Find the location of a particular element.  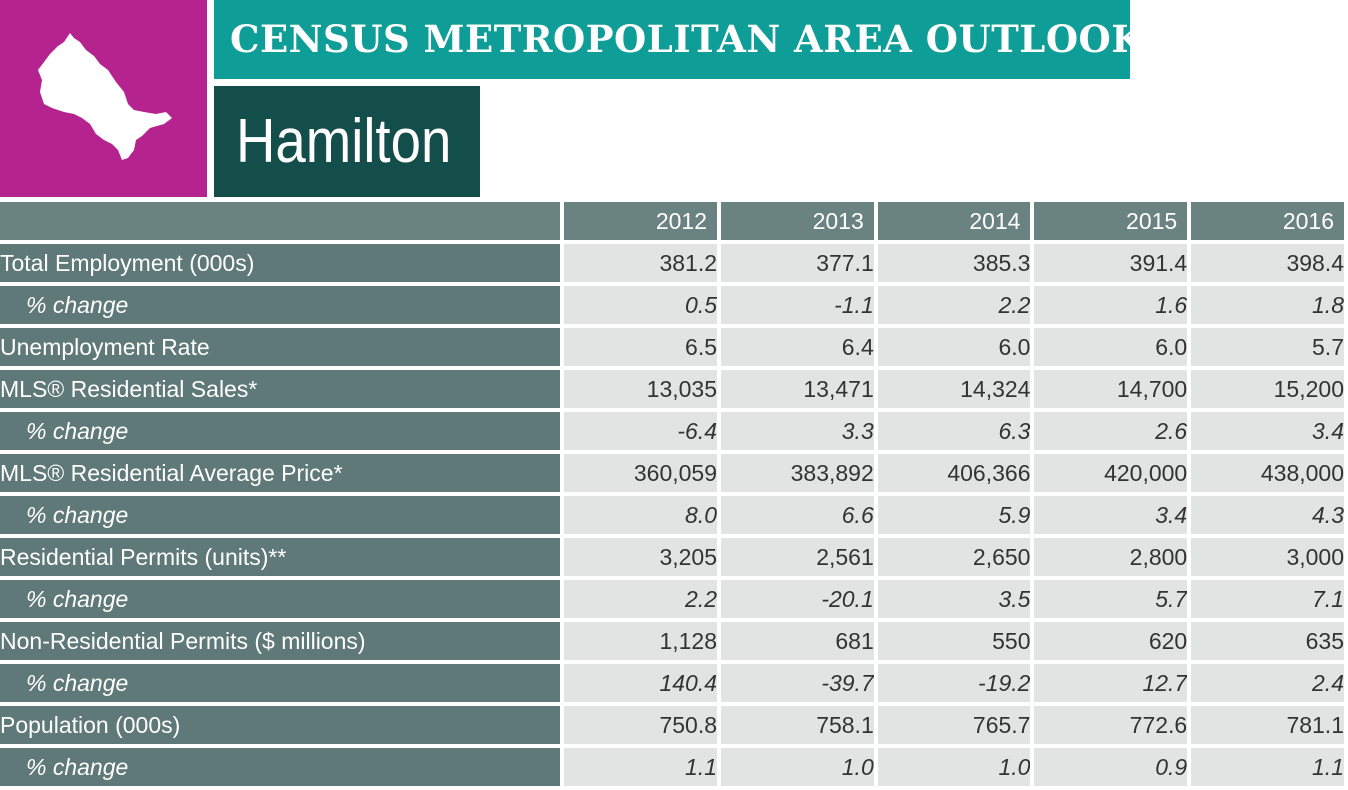

row-label: Non-Residential Permits ($ millions) is located at coordinates (280, 641).